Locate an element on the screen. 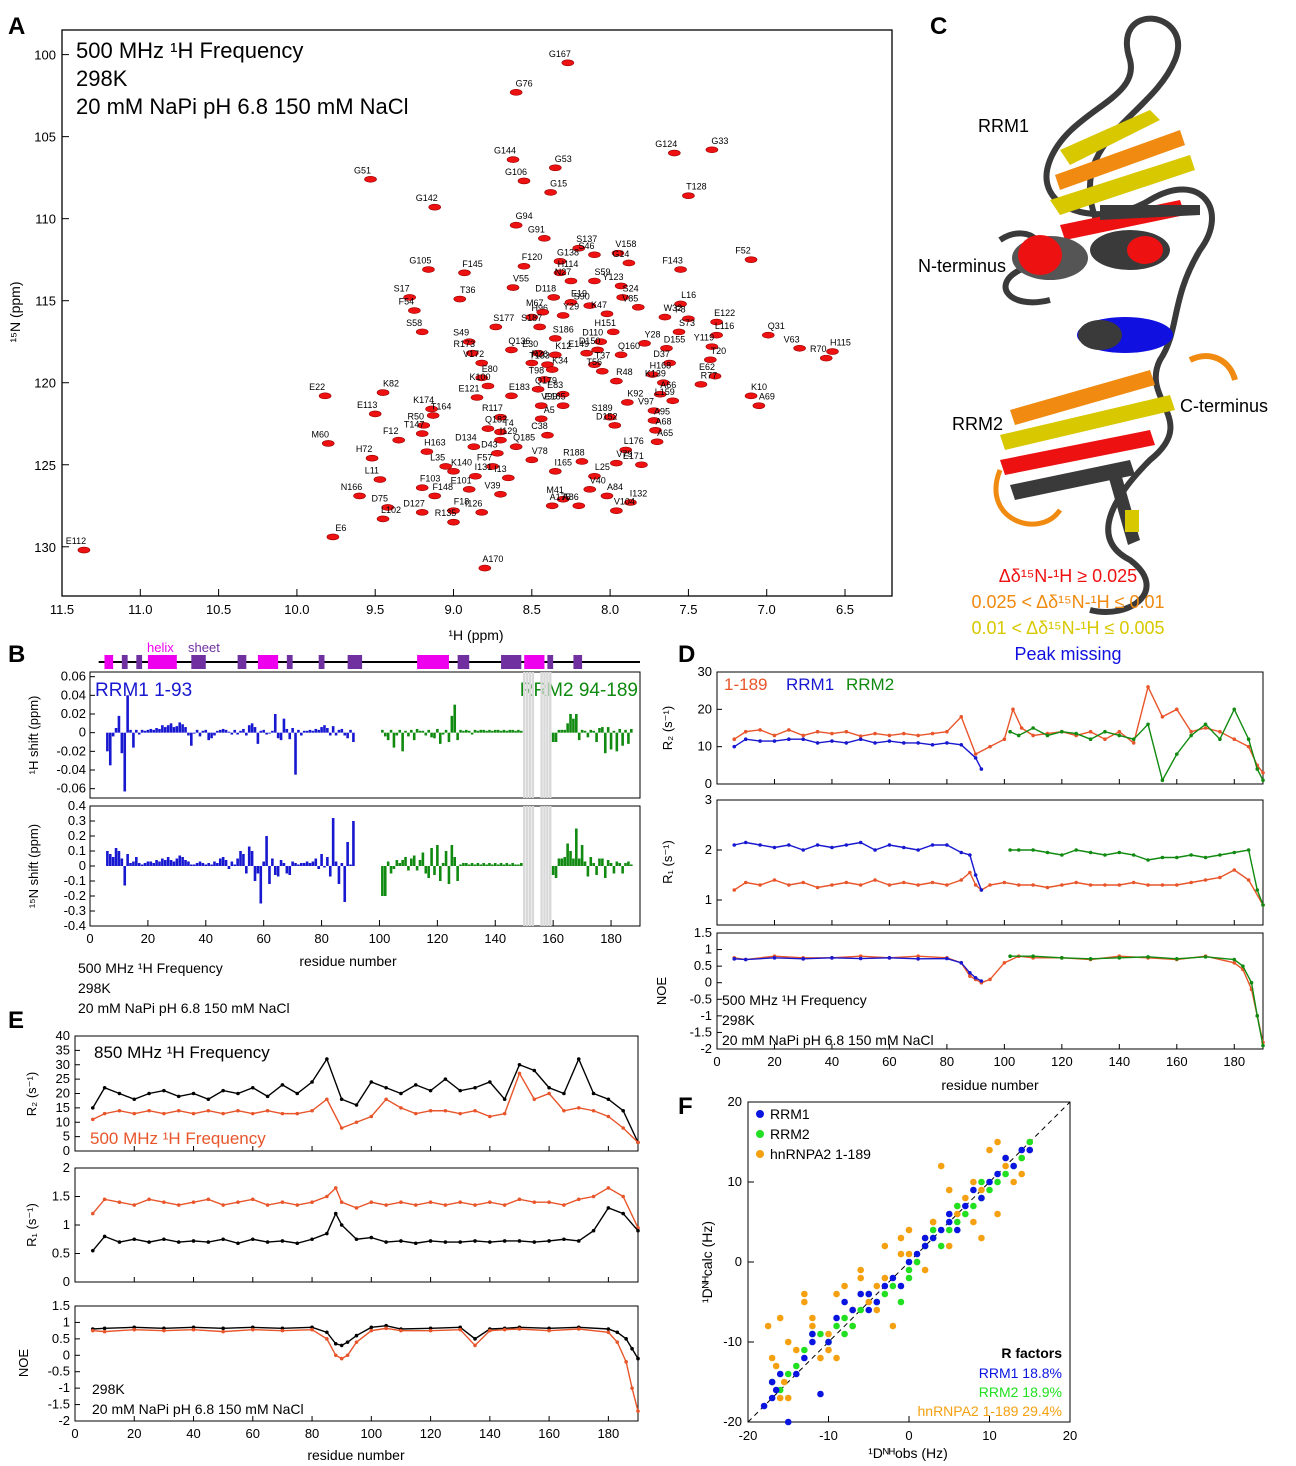 This screenshot has width=1296, height=1466. peak-label: S24 is located at coordinates (631, 288).